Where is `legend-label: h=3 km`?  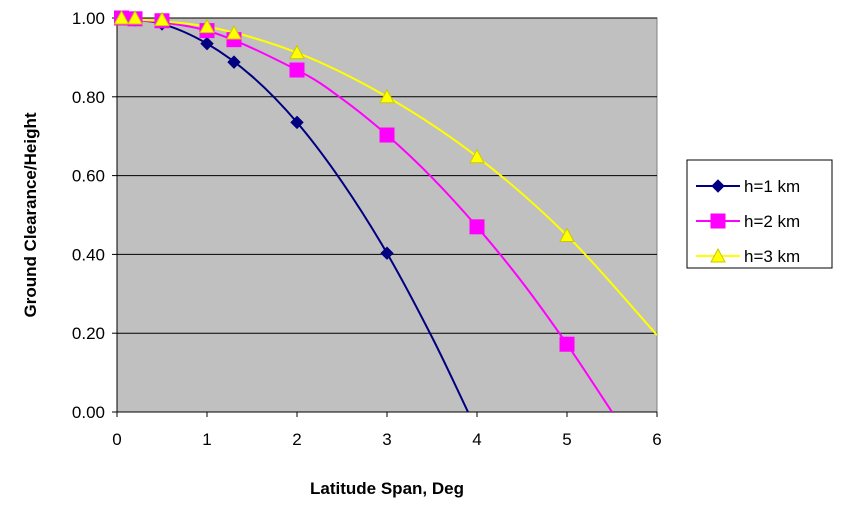 legend-label: h=3 km is located at coordinates (772, 256).